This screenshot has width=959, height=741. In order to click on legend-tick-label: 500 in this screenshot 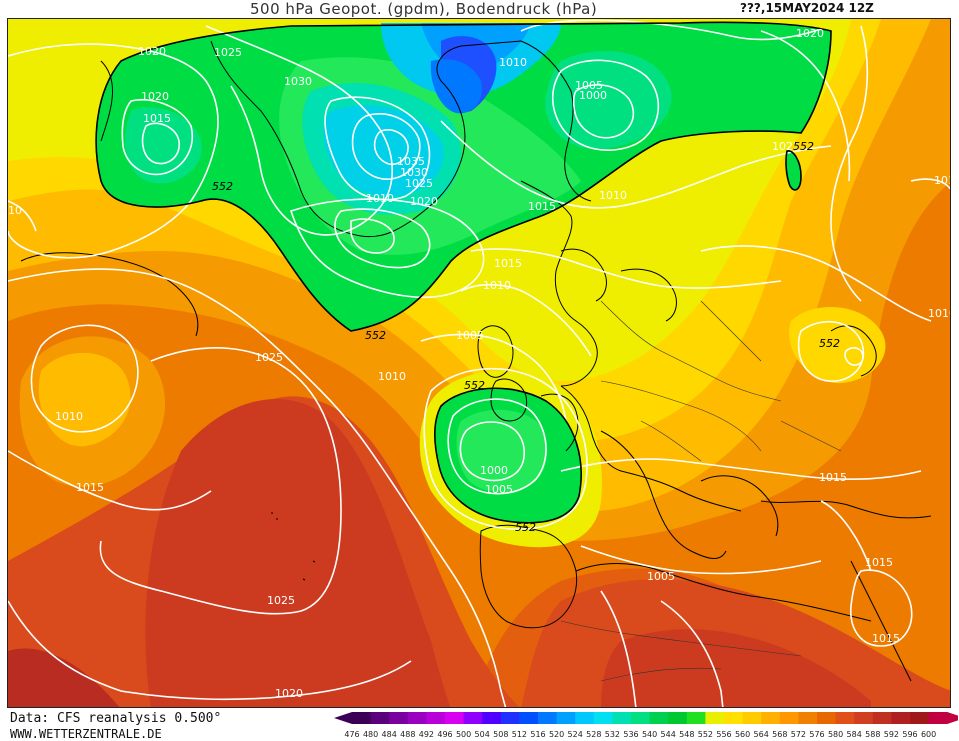, I will do `click(463, 734)`.